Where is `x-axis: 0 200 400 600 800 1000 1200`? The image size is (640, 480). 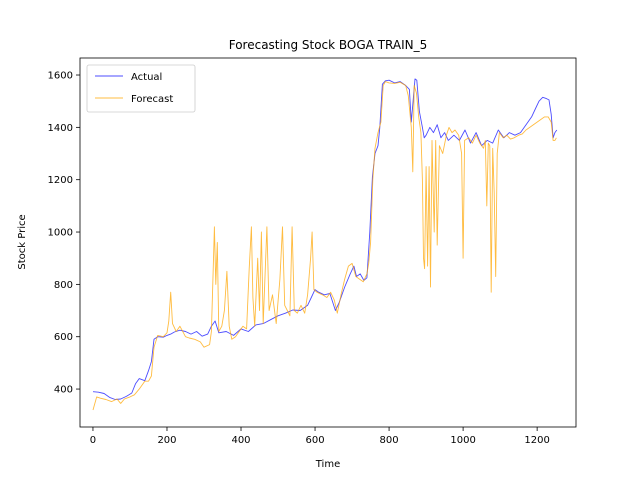 x-axis: 0 200 400 600 800 1000 1200 is located at coordinates (320, 436).